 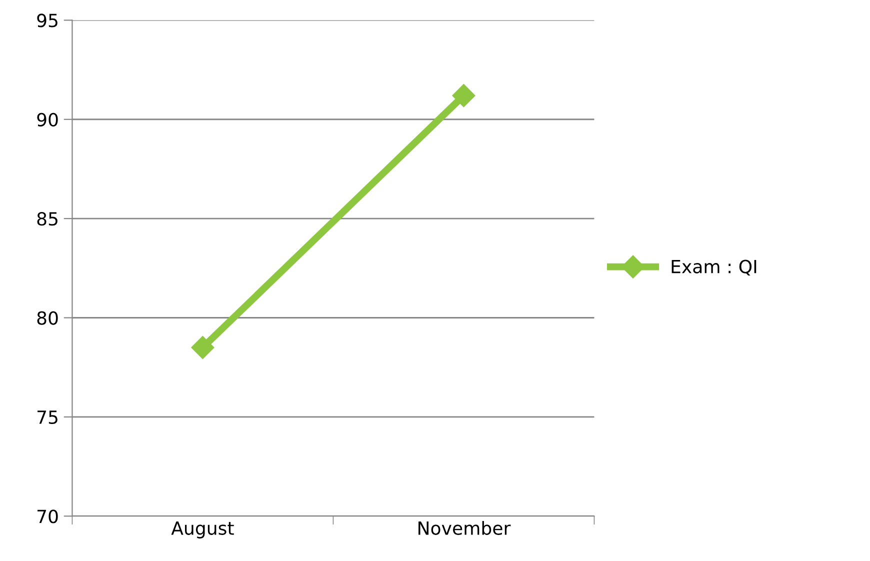 I want to click on y-tick-label: 95, so click(x=47, y=21).